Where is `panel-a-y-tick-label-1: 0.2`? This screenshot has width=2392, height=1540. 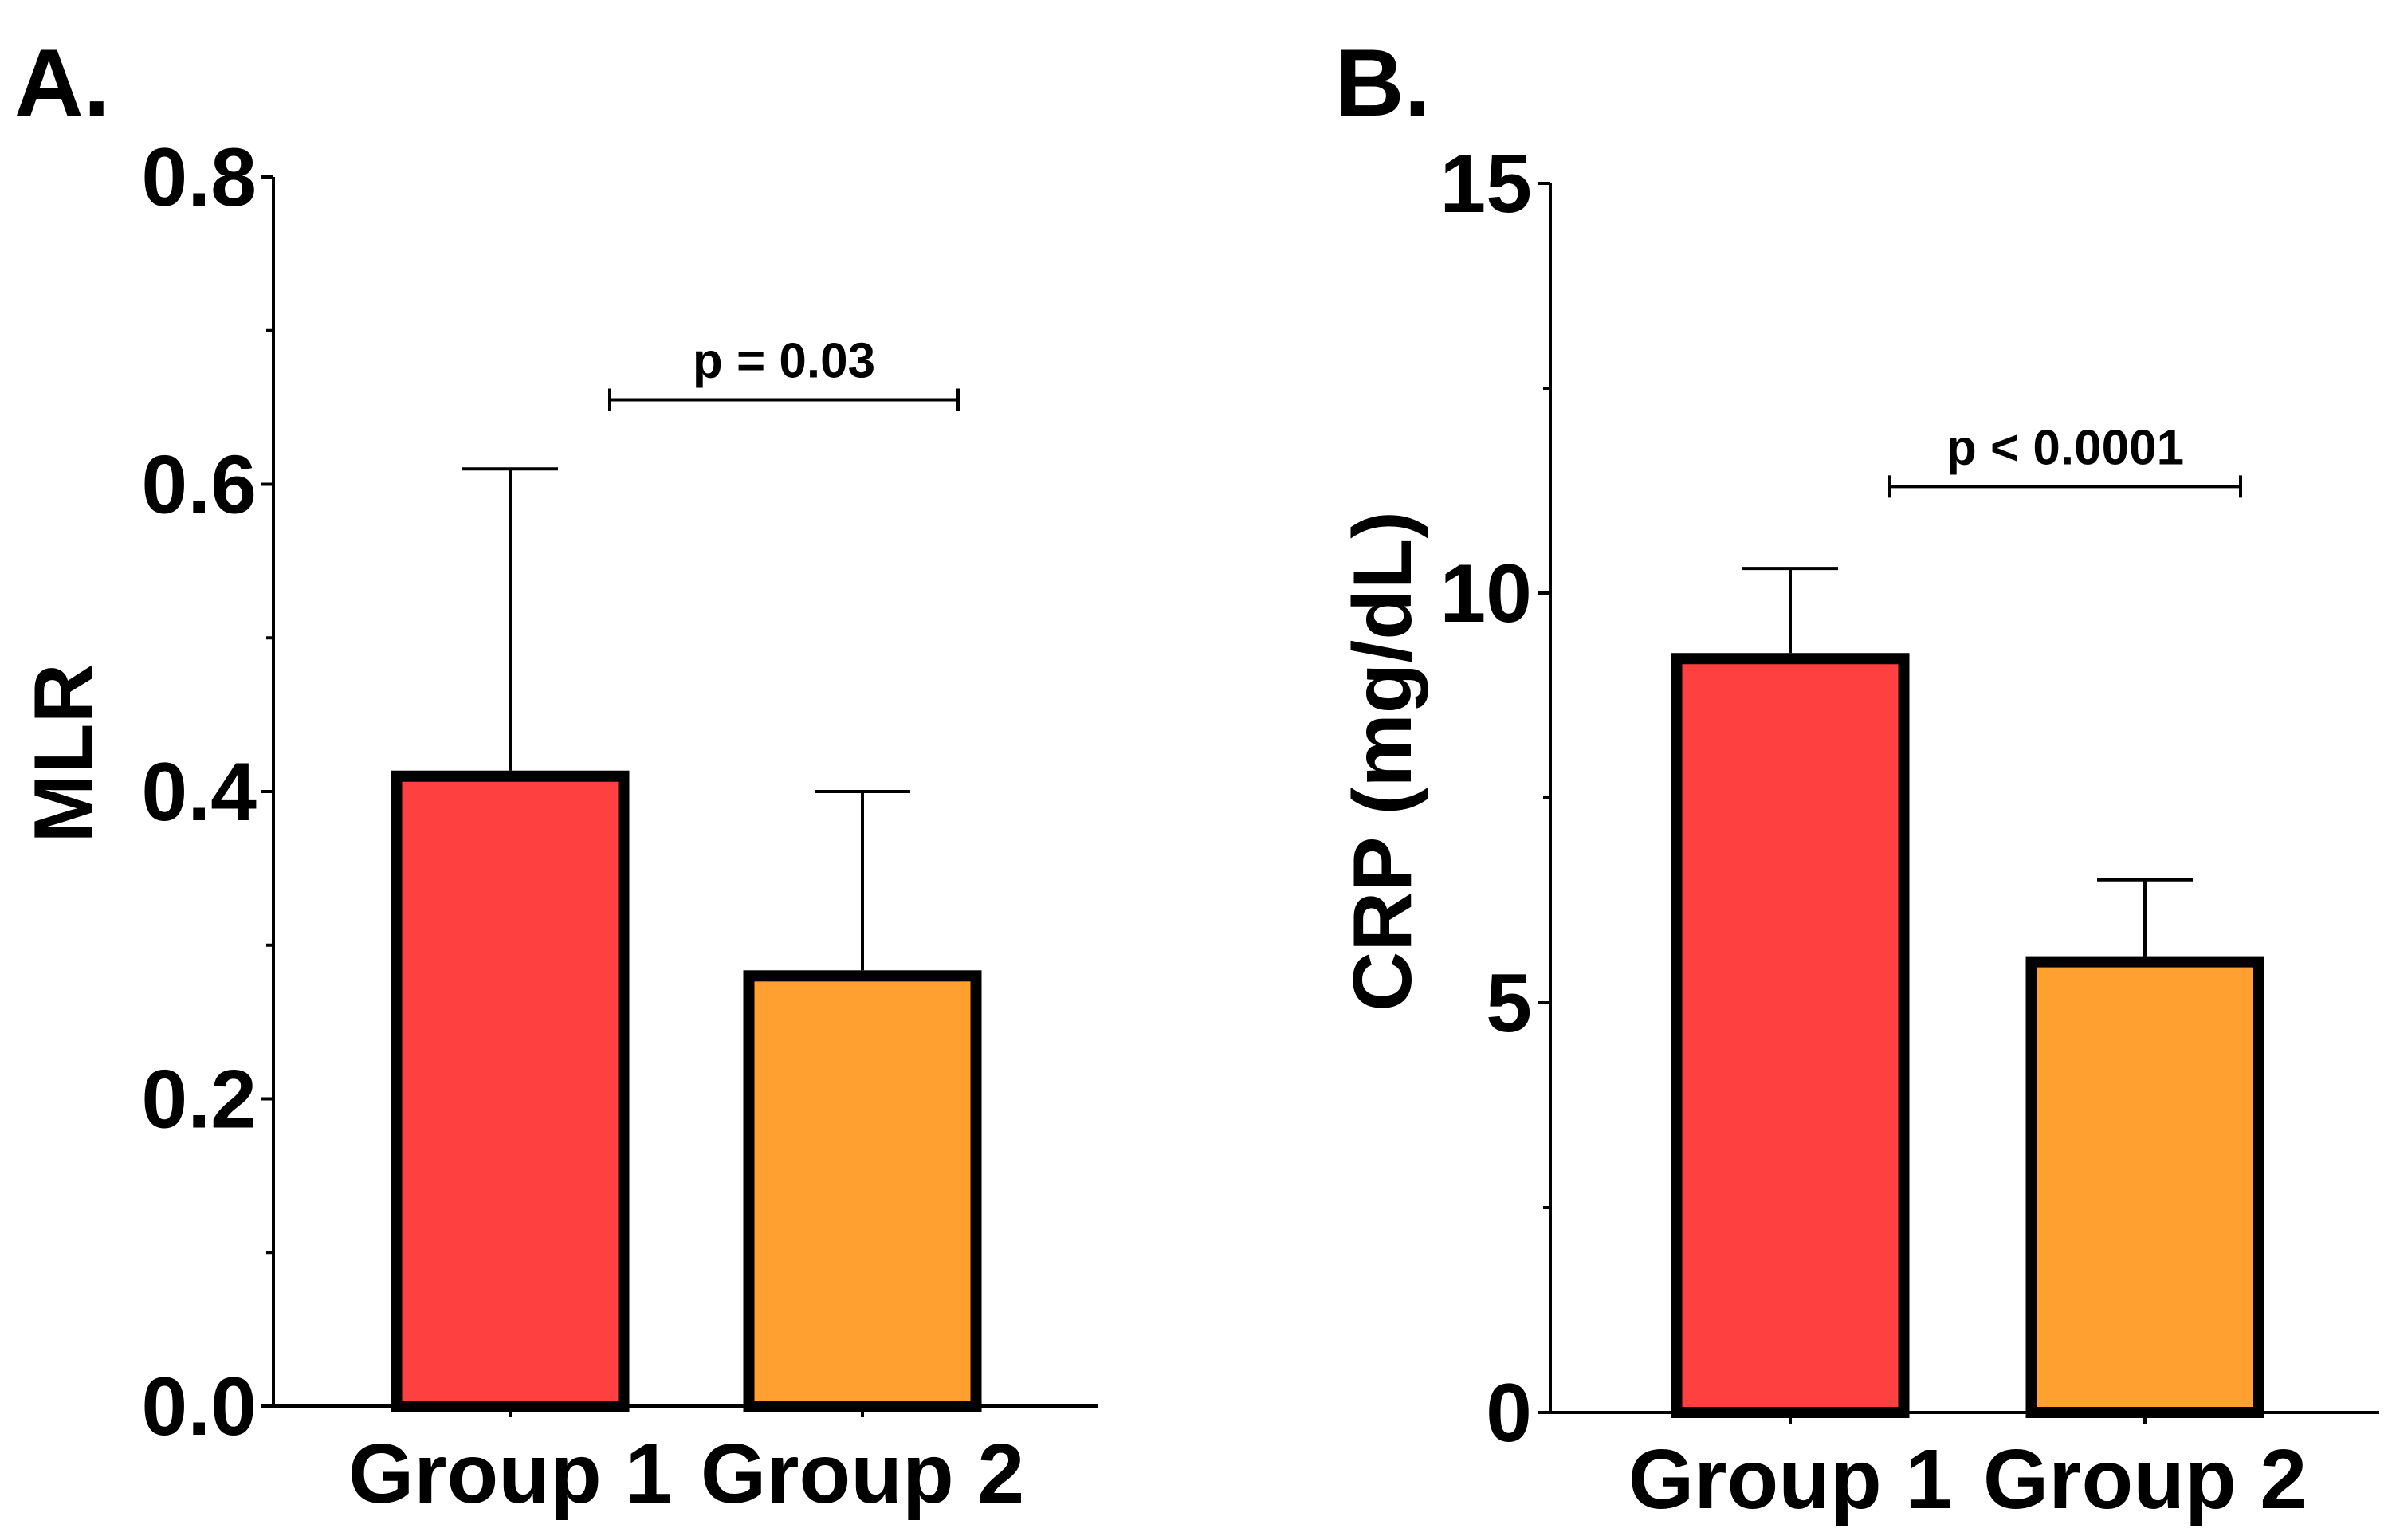
panel-a-y-tick-label-1: 0.2 is located at coordinates (199, 1100).